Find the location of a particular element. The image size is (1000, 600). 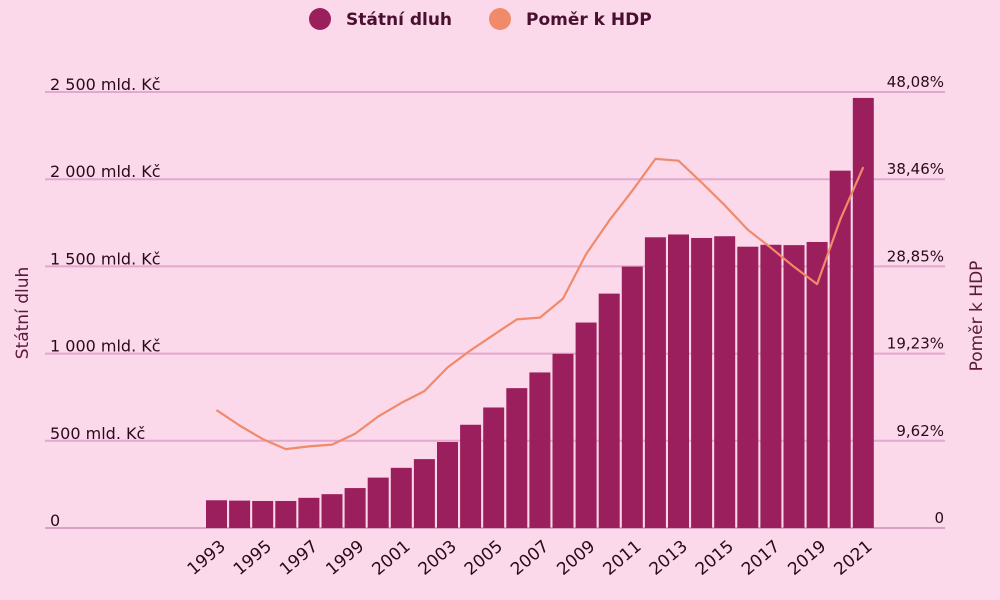

y2-tick-label: 28,85% is located at coordinates (915, 256).